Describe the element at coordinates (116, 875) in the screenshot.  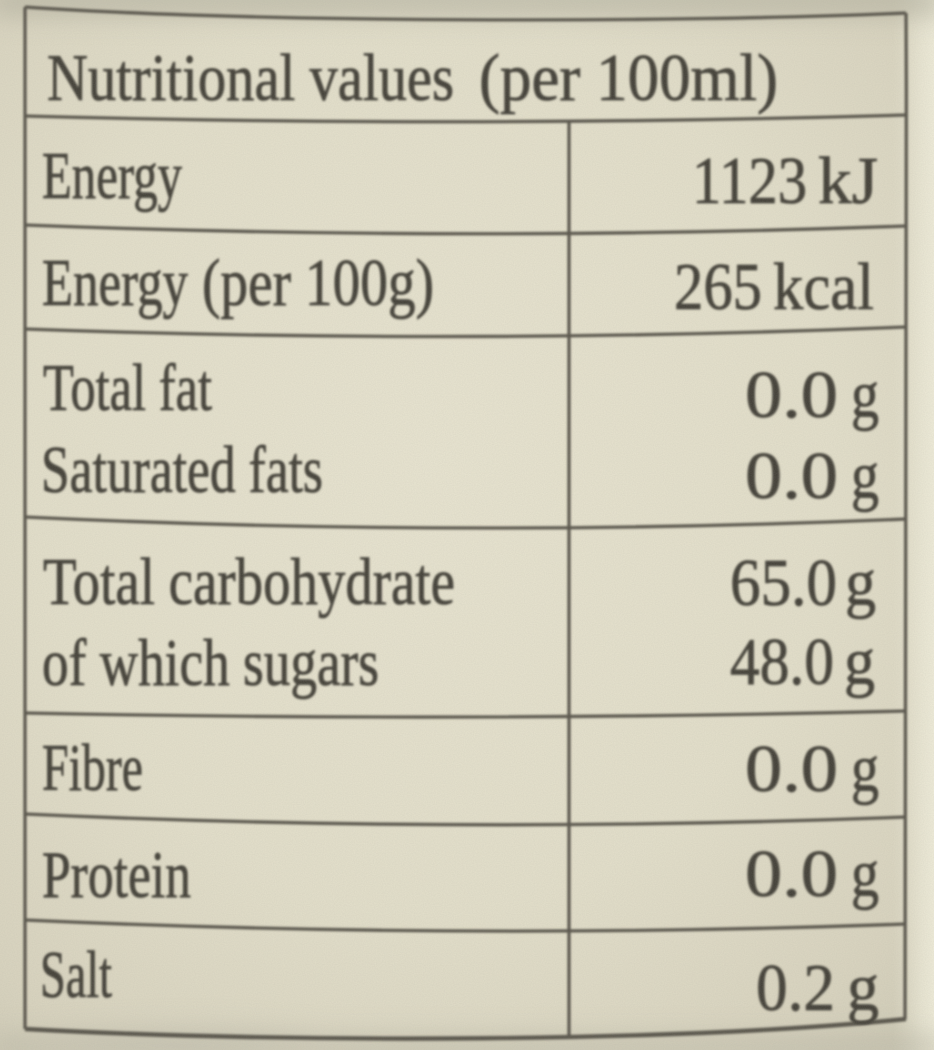
I see `svg-text: Protein` at that location.